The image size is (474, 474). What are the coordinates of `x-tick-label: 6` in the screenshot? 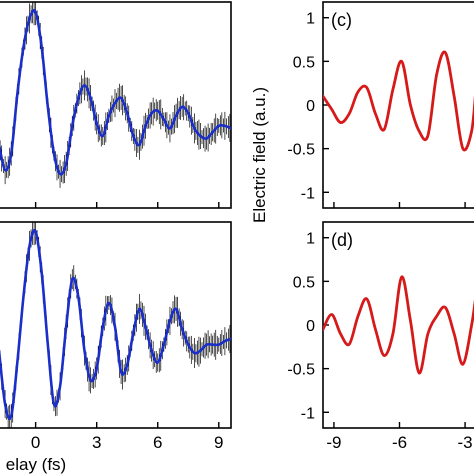 It's located at (157, 442).